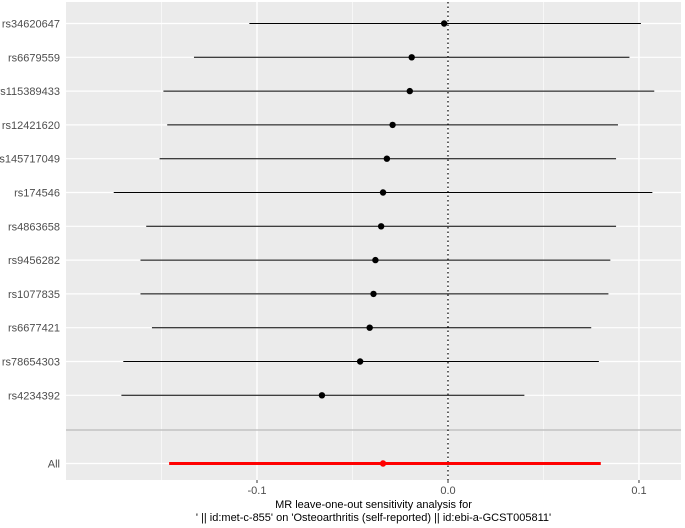 Image resolution: width=685 pixels, height=528 pixels. What do you see at coordinates (34, 396) in the screenshot?
I see `y-tick-label: rs4234392` at bounding box center [34, 396].